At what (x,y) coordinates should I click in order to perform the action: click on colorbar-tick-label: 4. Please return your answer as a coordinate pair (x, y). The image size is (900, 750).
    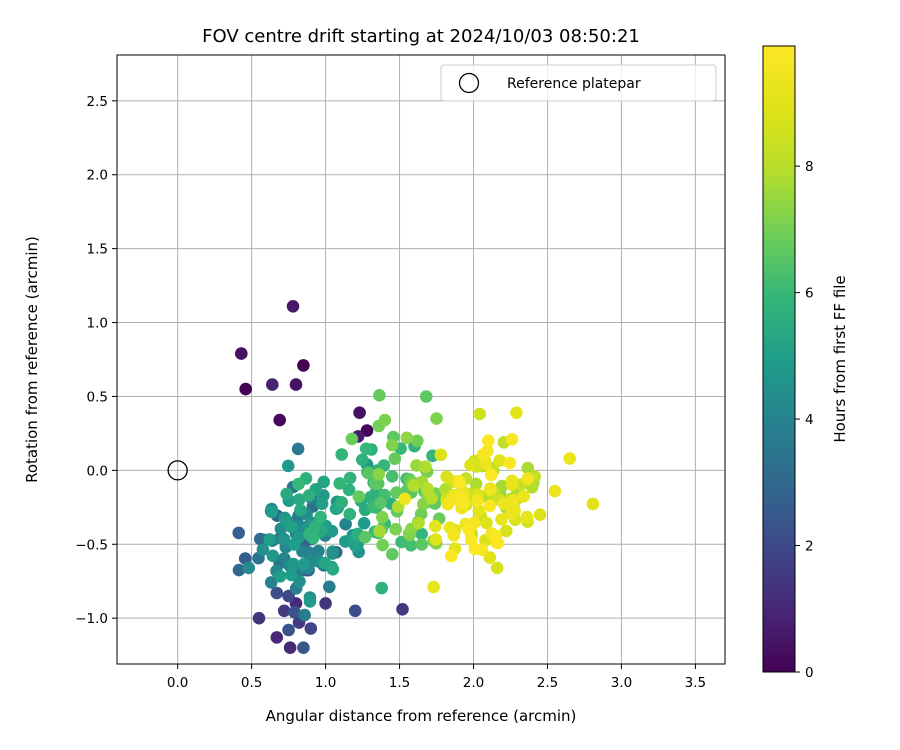
    Looking at the image, I should click on (809, 420).